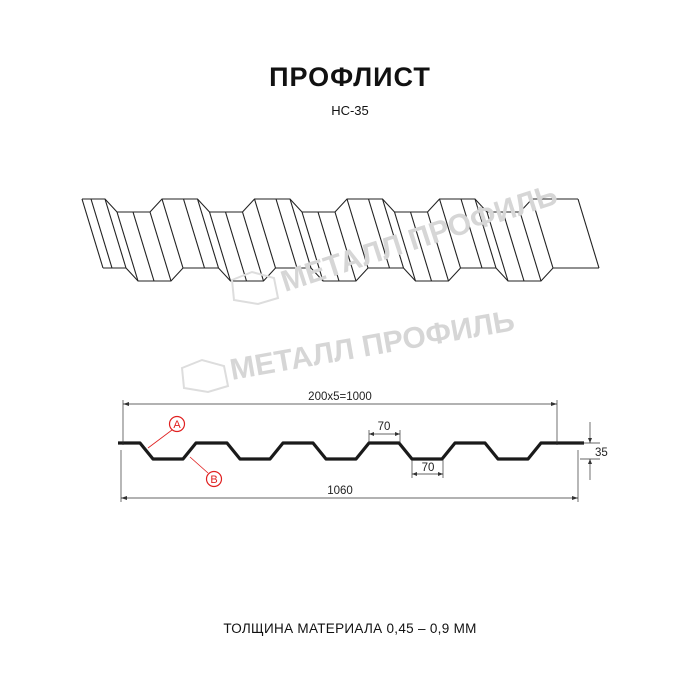  I want to click on dimension-arrows, so click(356, 451).